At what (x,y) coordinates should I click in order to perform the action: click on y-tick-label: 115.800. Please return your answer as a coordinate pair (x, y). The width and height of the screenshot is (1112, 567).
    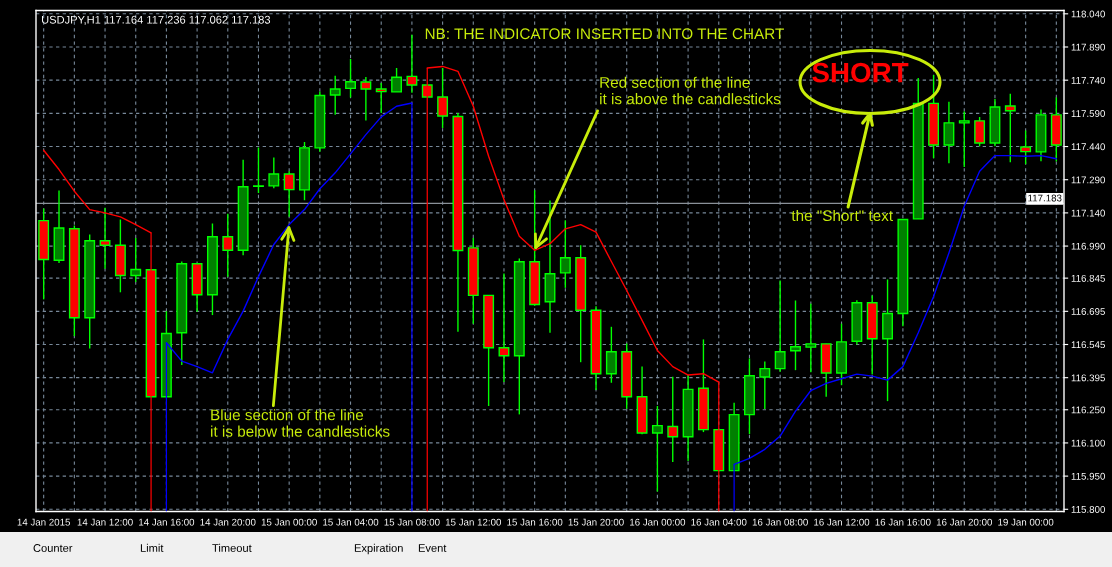
    Looking at the image, I should click on (1088, 509).